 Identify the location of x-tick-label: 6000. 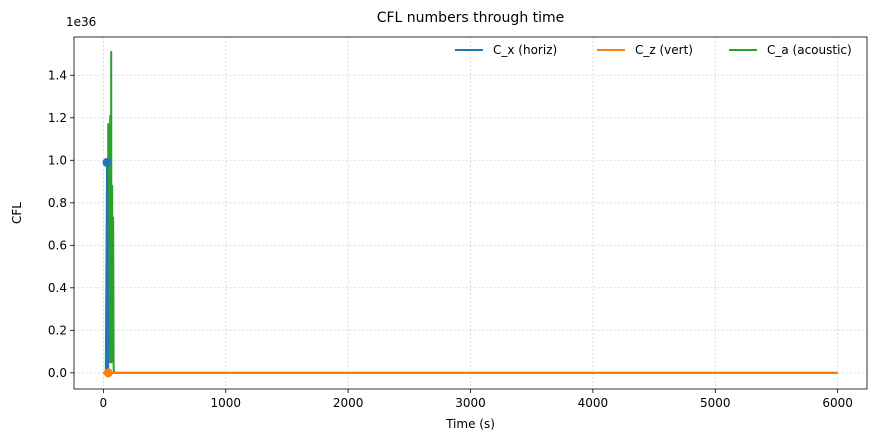
(837, 403).